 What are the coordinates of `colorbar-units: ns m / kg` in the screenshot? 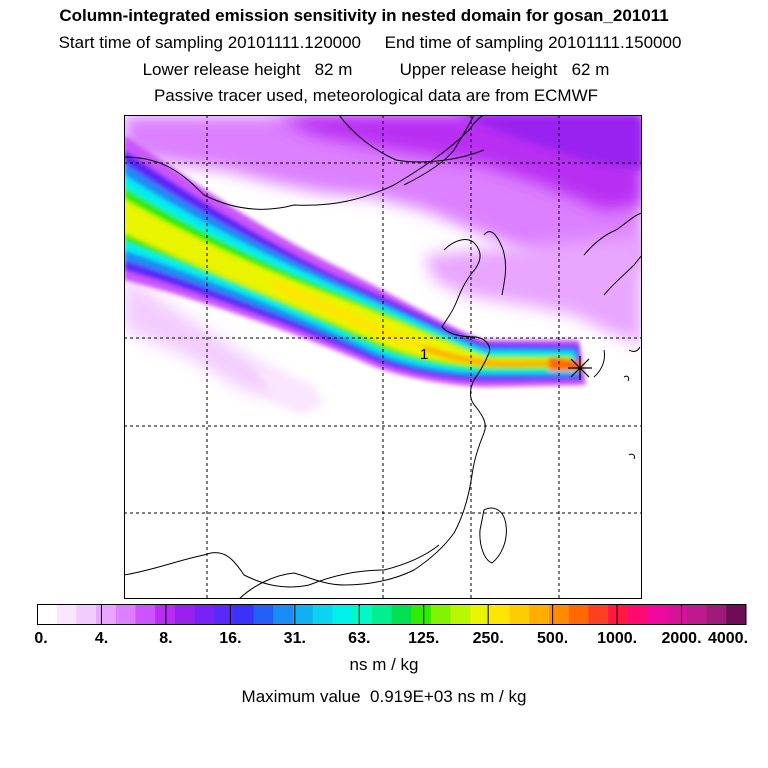 It's located at (384, 664).